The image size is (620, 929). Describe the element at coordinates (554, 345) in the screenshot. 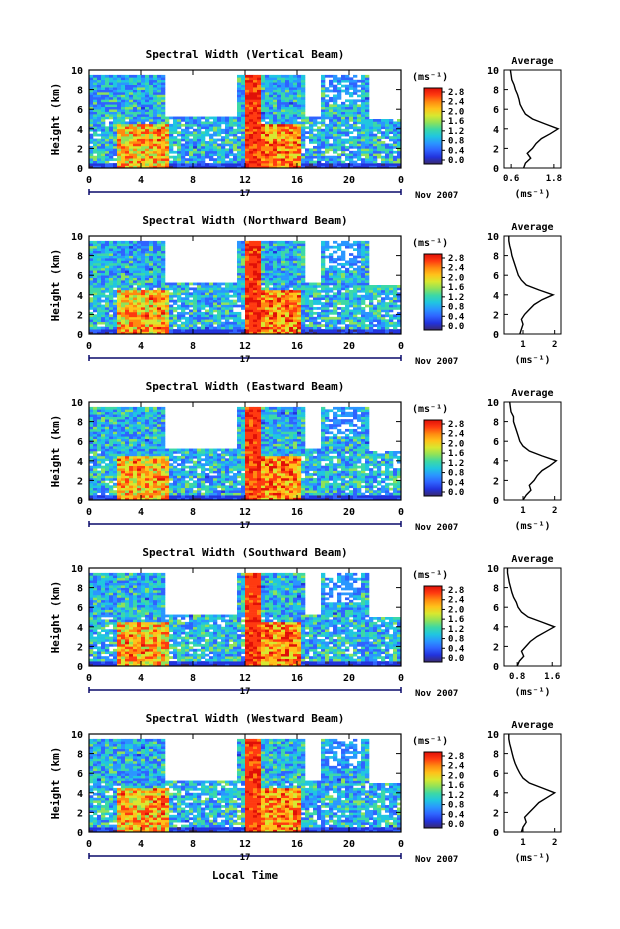

I see `average-x-tick-label: 2` at that location.